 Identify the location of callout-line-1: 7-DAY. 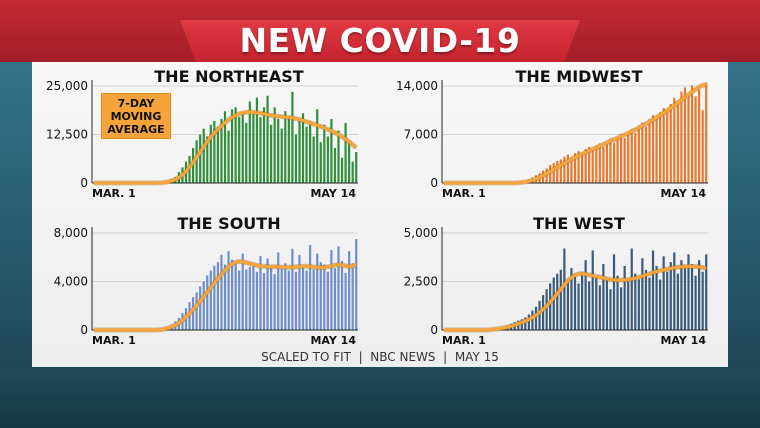
(136, 103).